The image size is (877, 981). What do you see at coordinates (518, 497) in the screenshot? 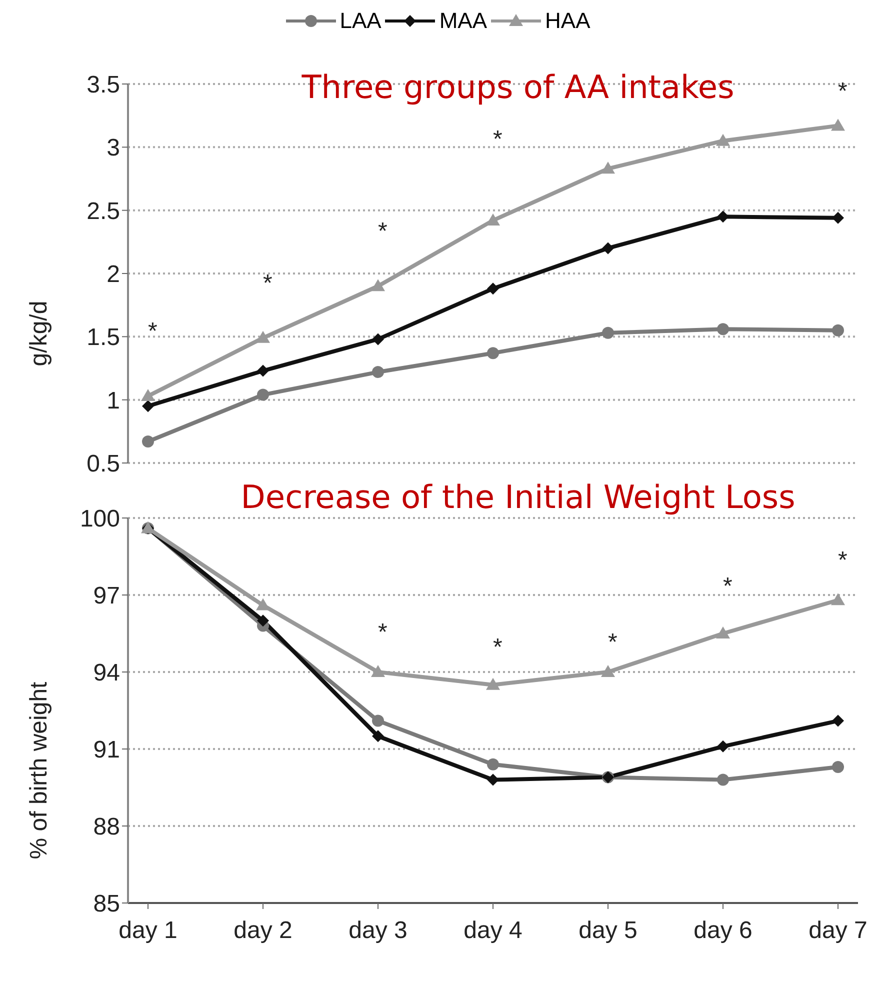
I see `chart-title: Decrease of the Initial Weight Loss` at bounding box center [518, 497].